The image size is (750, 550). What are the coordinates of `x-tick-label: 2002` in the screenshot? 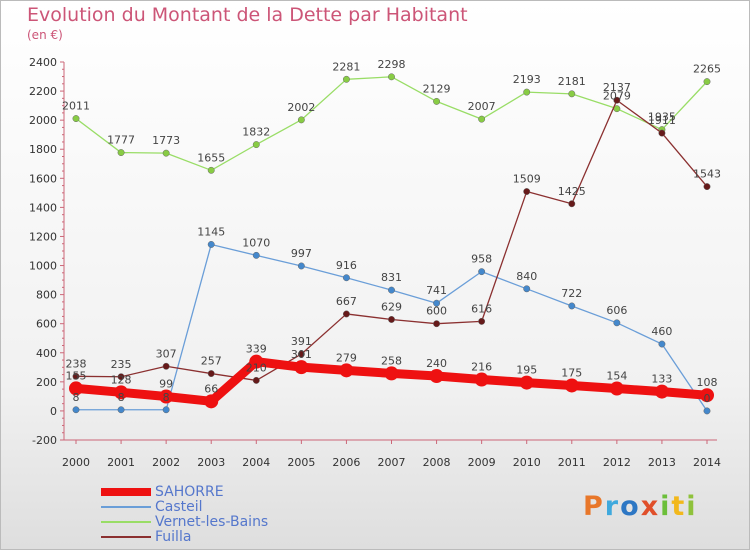 It's located at (166, 462).